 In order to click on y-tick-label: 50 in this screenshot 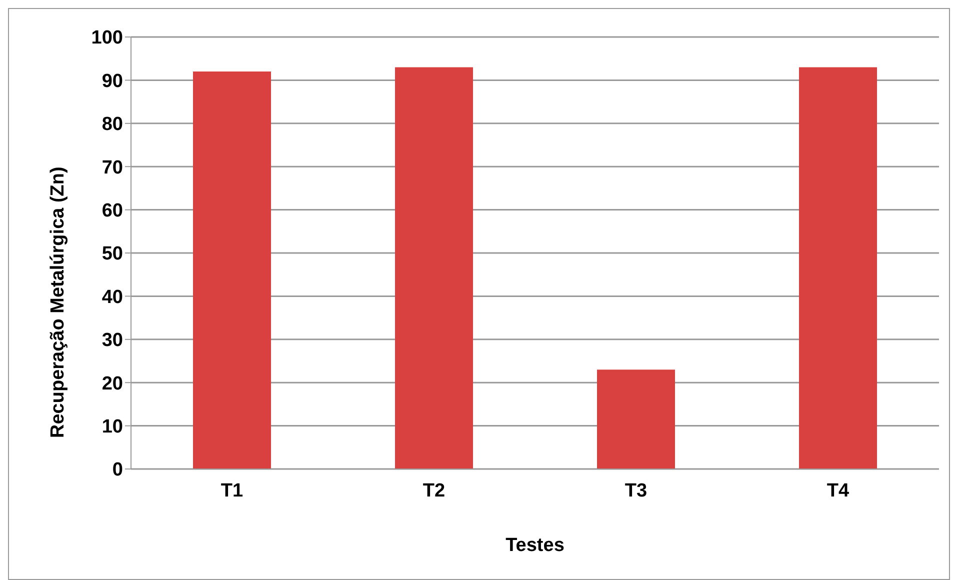, I will do `click(112, 254)`.